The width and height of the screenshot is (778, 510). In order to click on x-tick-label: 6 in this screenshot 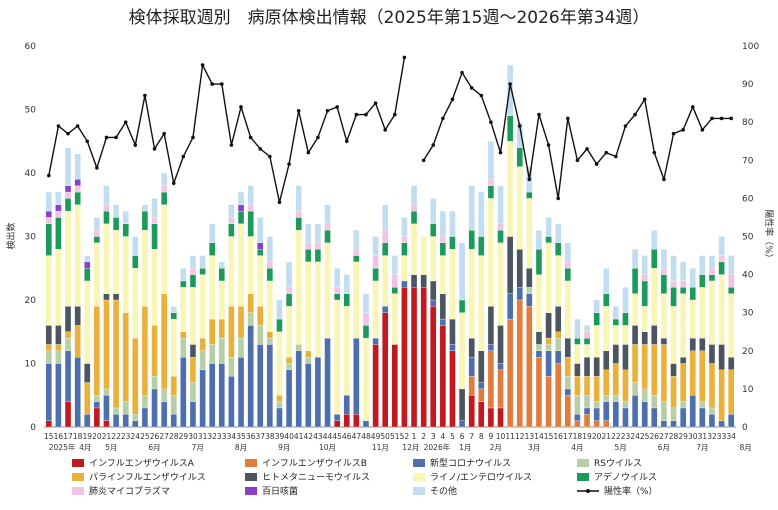, I will do `click(462, 436)`.